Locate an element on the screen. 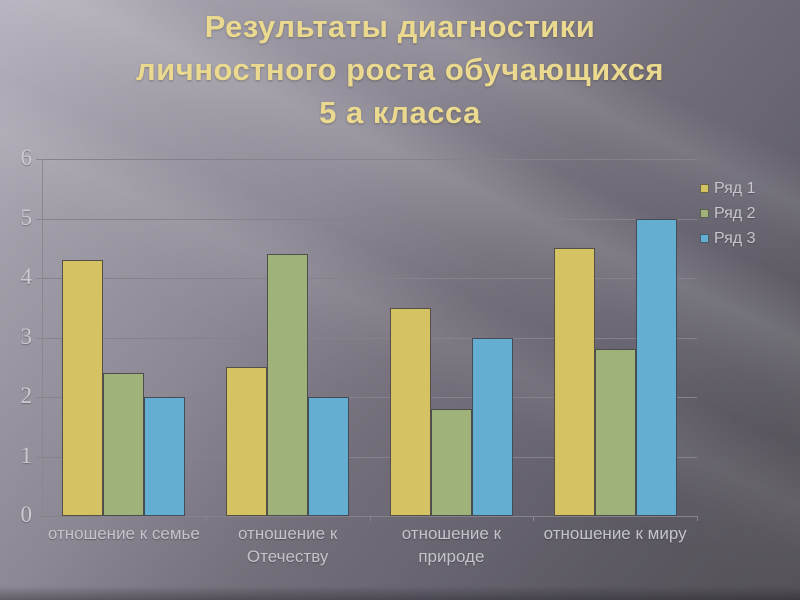  legend-item: Ряд 3 is located at coordinates (727, 238).